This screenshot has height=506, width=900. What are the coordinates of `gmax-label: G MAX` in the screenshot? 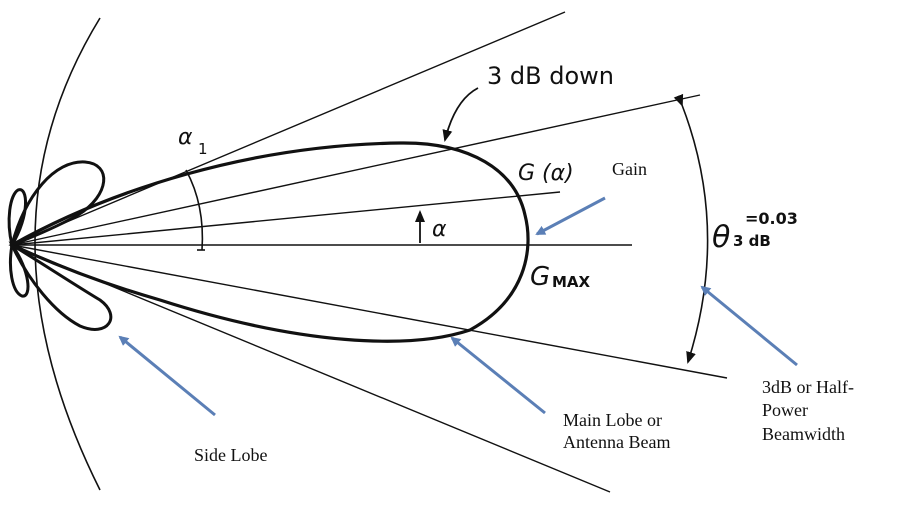 It's located at (560, 277).